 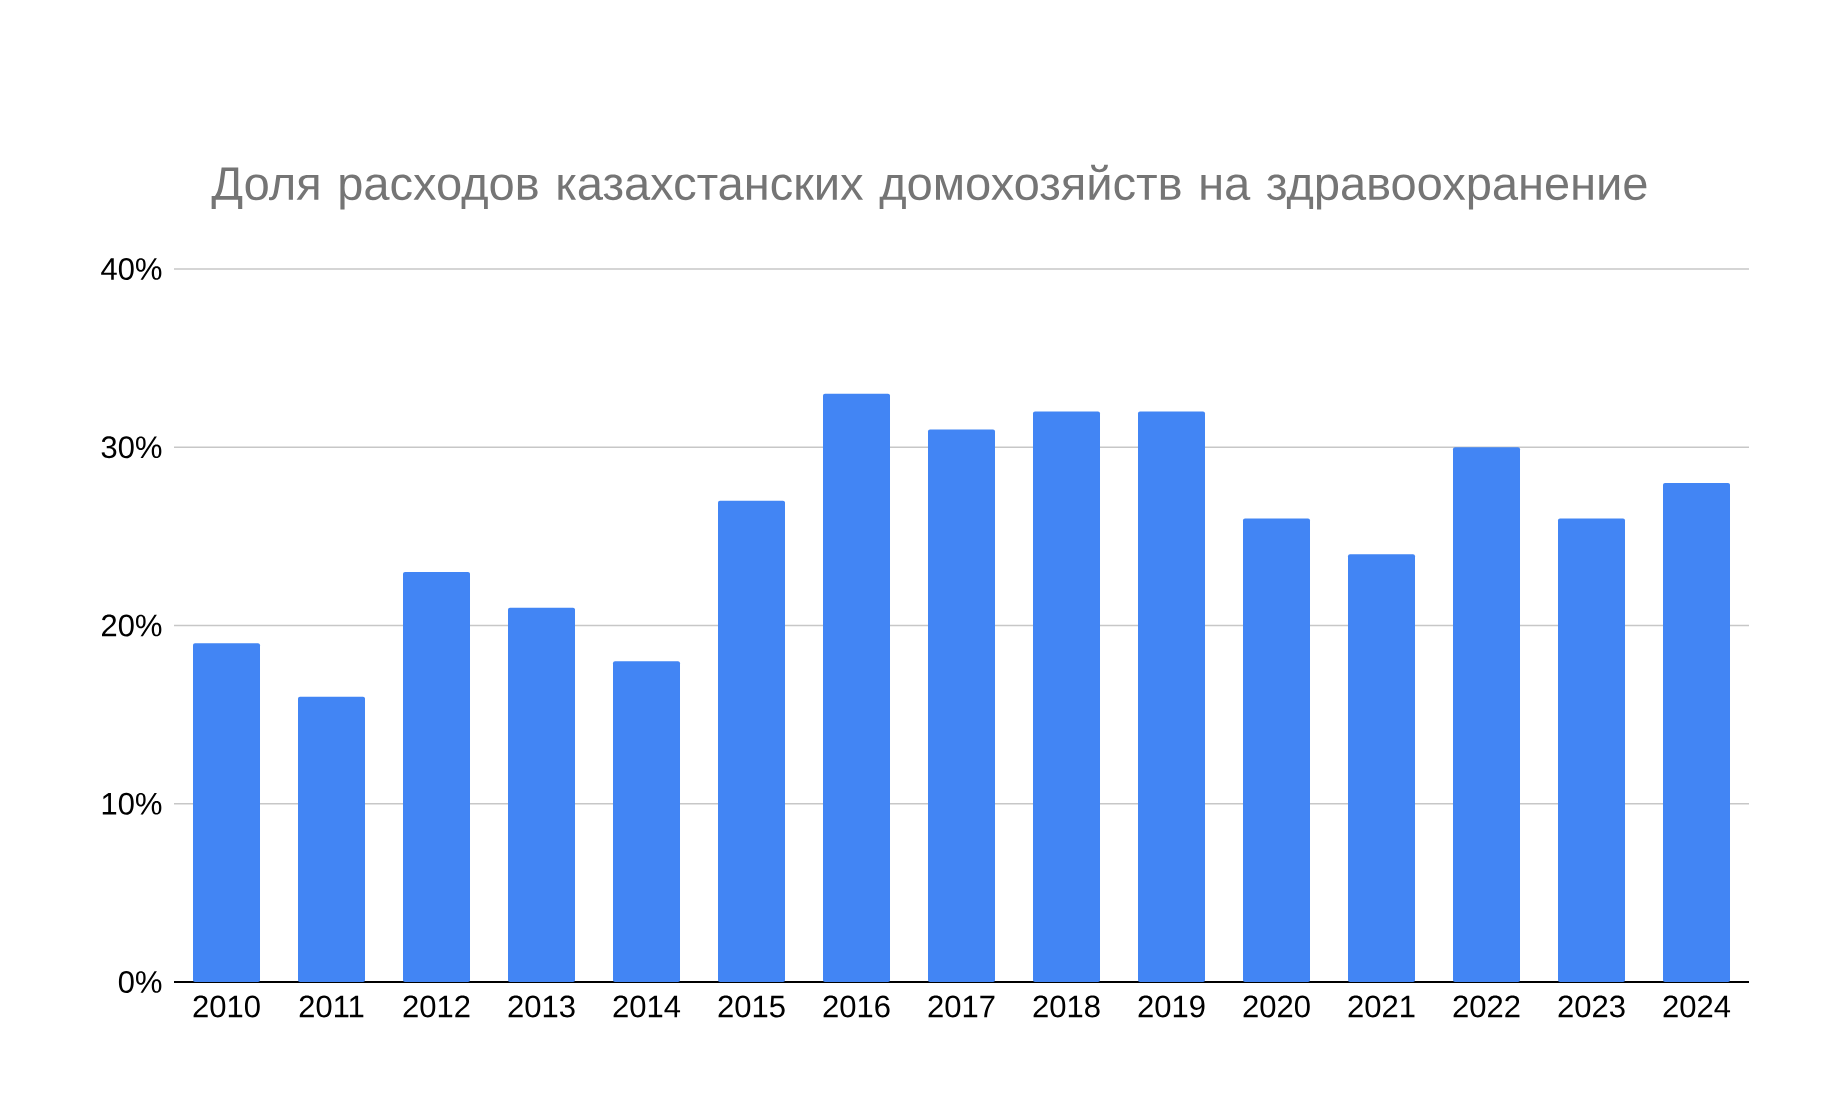 I want to click on x-tick-label: 2010, so click(x=226, y=1006).